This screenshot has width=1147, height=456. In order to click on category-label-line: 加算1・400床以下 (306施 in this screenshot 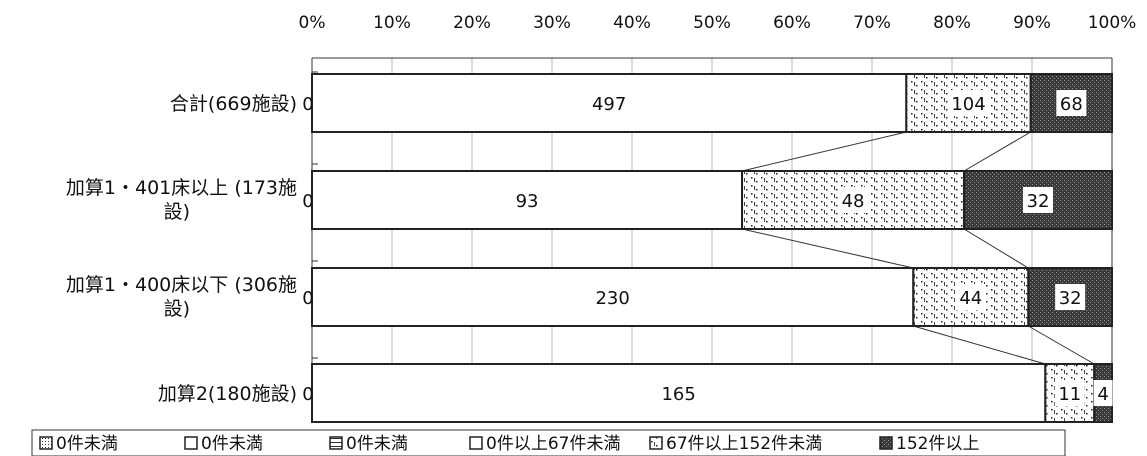, I will do `click(181, 285)`.